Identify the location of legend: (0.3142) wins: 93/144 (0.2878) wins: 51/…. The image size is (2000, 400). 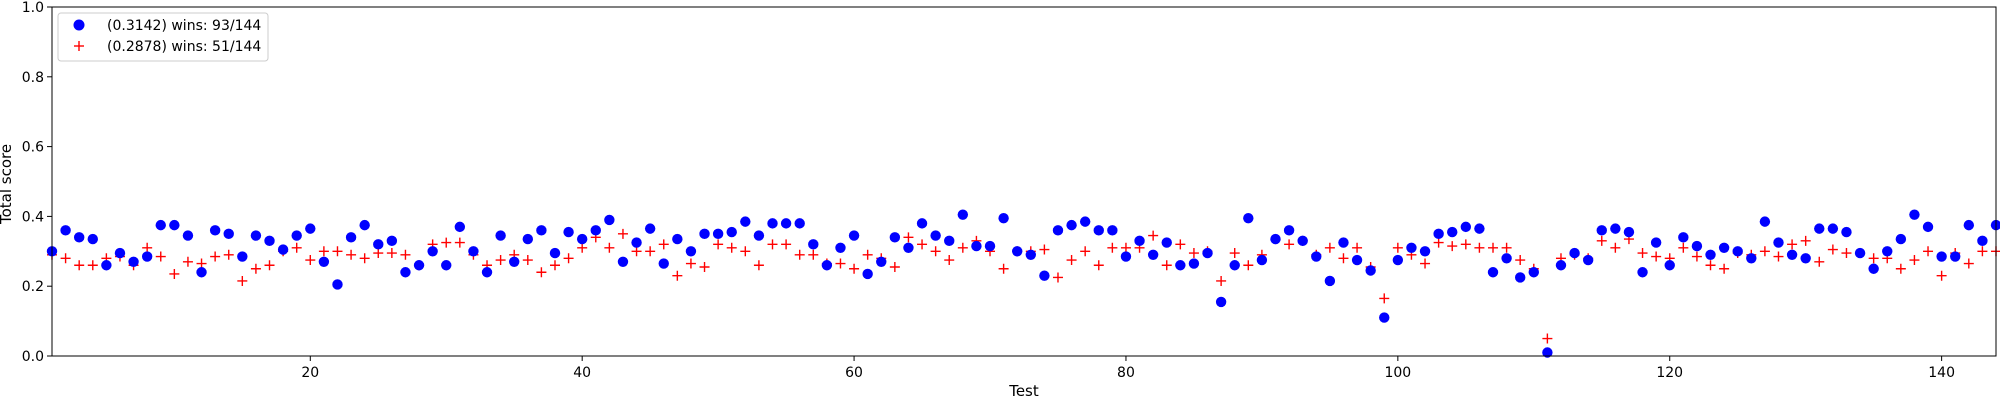
(163, 37).